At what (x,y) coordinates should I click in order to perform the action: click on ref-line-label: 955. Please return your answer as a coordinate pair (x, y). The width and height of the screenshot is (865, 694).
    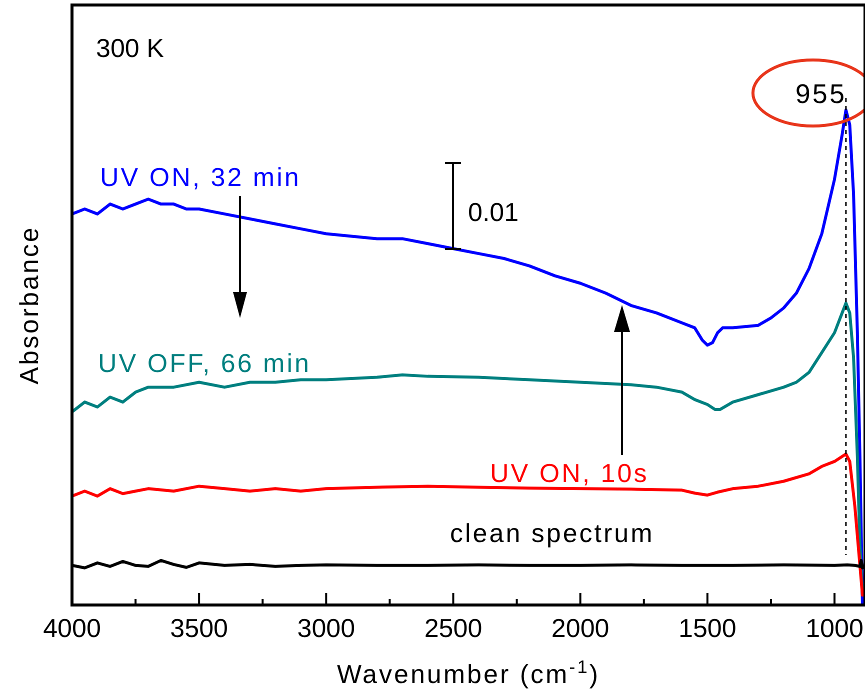
    Looking at the image, I should click on (820, 94).